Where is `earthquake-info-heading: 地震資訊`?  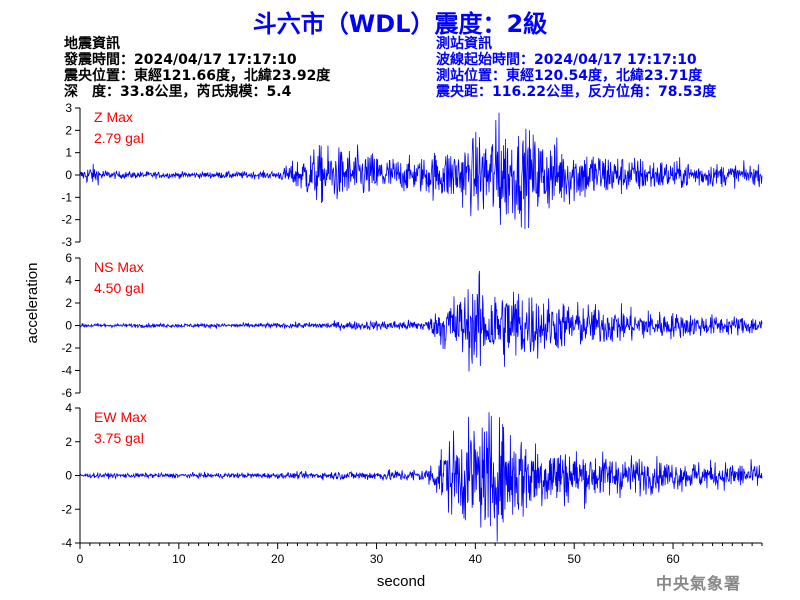 earthquake-info-heading: 地震資訊 is located at coordinates (92, 44).